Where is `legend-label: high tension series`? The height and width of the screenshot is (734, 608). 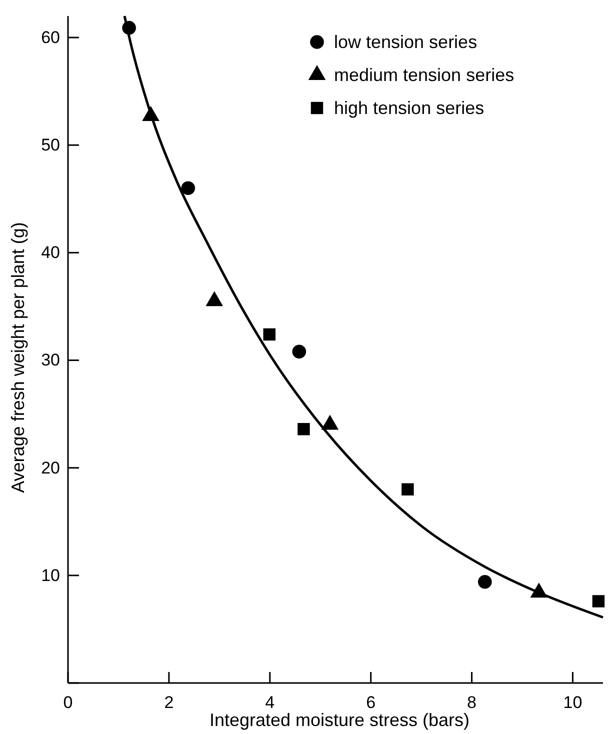 legend-label: high tension series is located at coordinates (409, 108).